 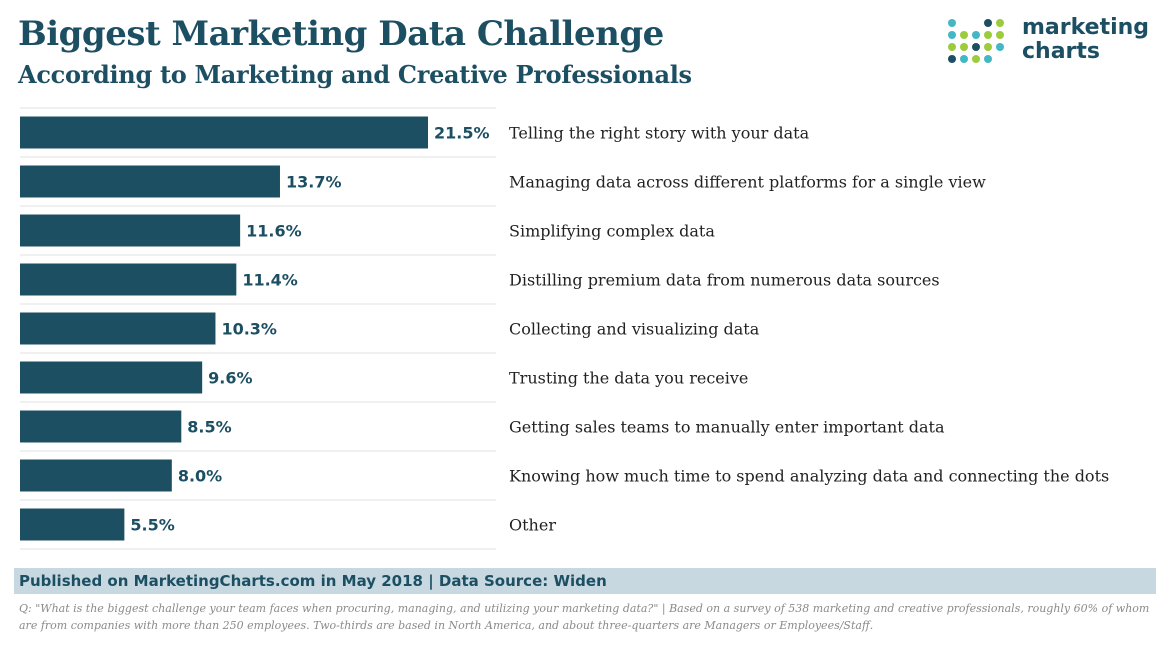 I want to click on category-label: Collecting and visualizing data, so click(x=634, y=329).